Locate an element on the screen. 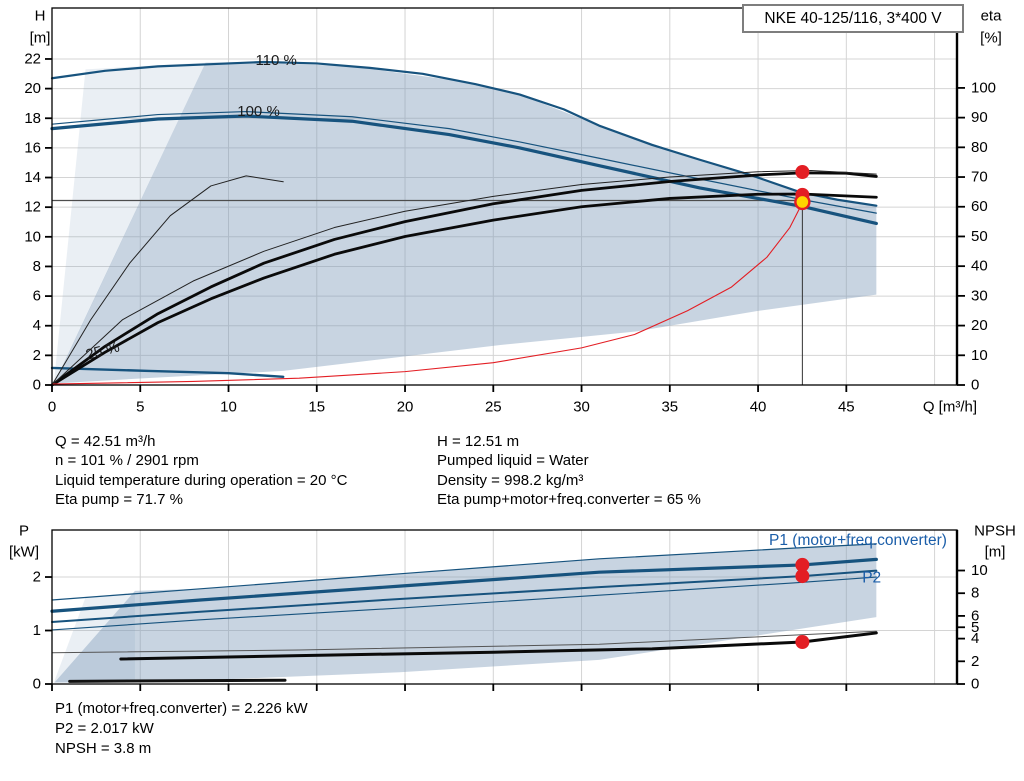 This screenshot has height=781, width=1024. hq-eta-chart-x-tick-label: 40 is located at coordinates (758, 407).